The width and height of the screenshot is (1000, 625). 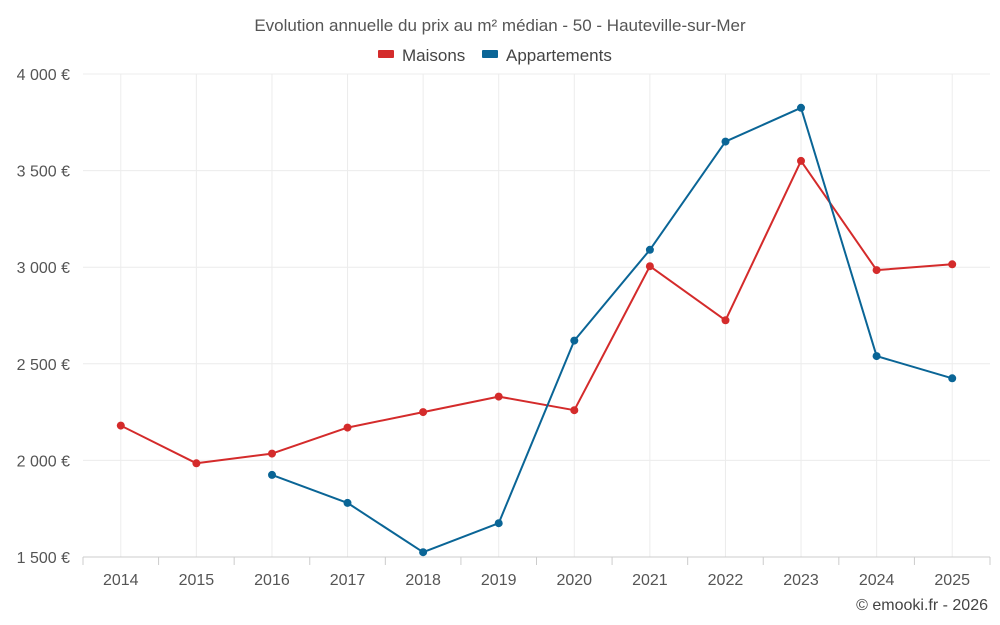 What do you see at coordinates (725, 320) in the screenshot?
I see `data-point-maisons-2022` at bounding box center [725, 320].